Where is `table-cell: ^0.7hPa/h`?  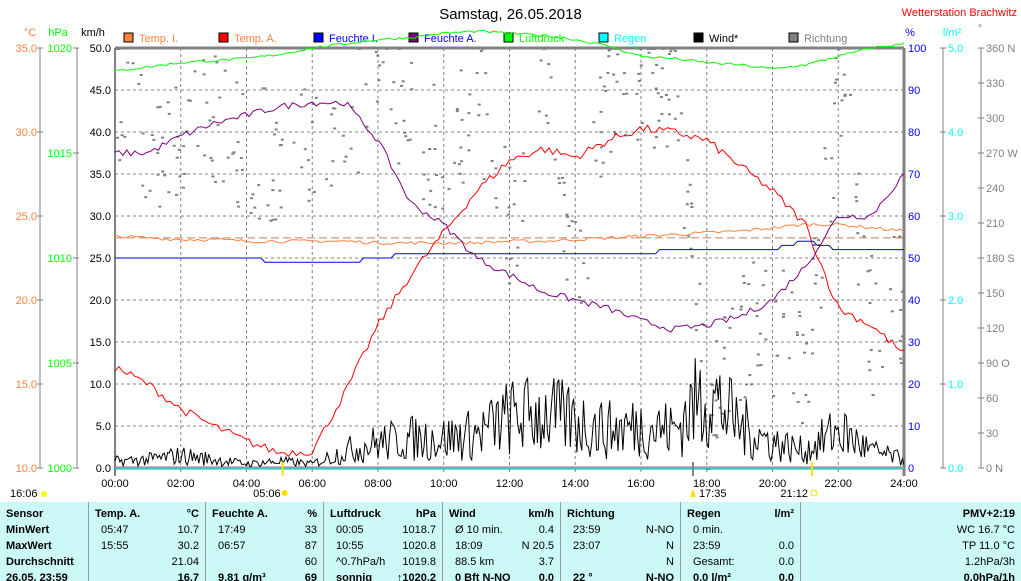 table-cell: ^0.7hPa/h is located at coordinates (361, 562).